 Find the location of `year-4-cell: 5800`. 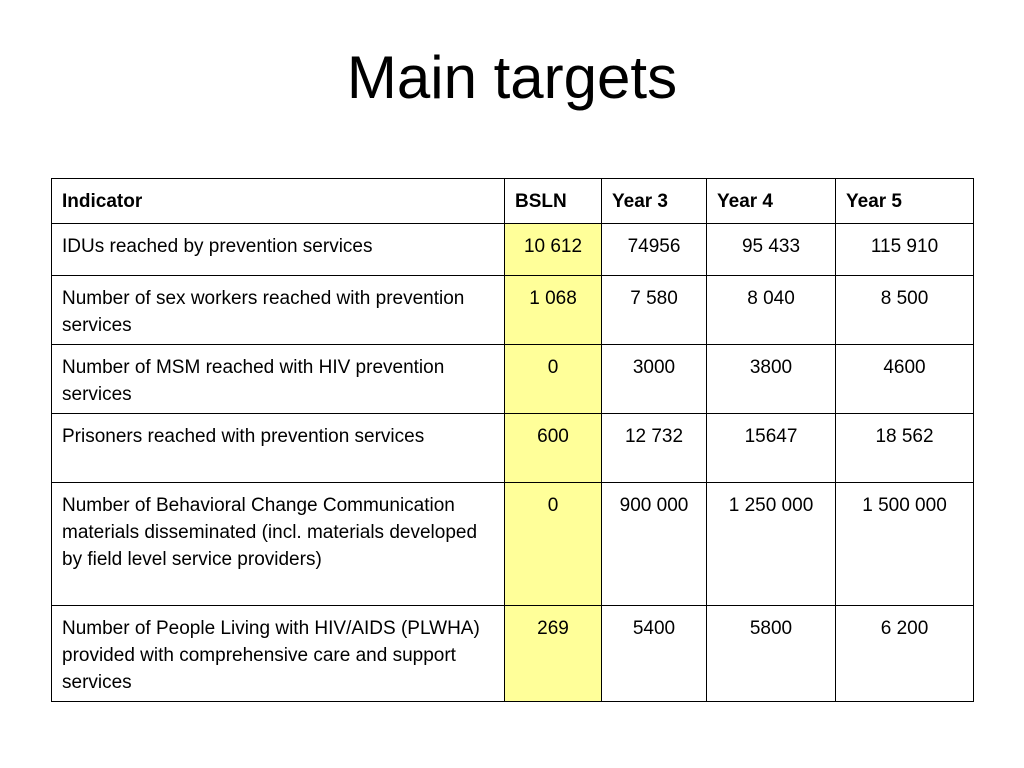

year-4-cell: 5800 is located at coordinates (771, 653).